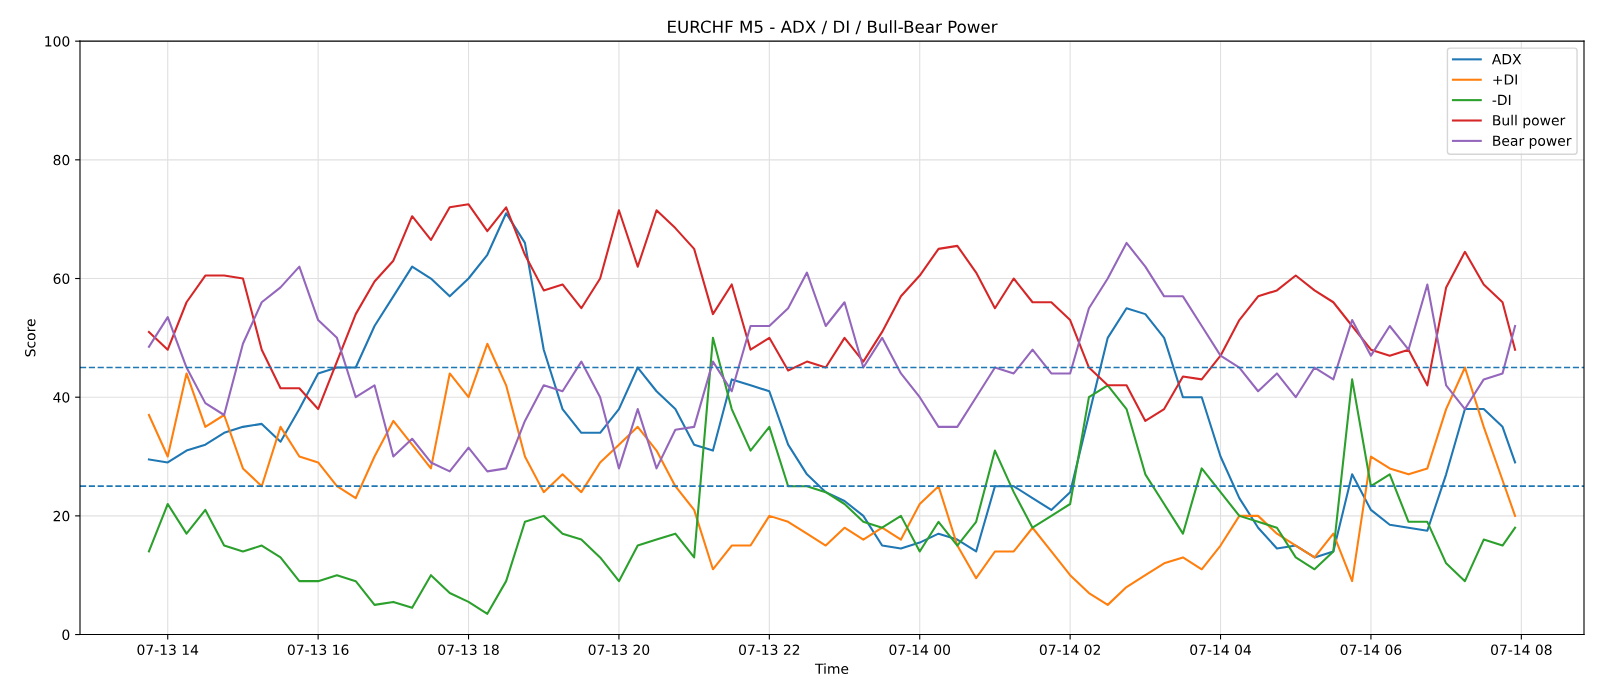 The height and width of the screenshot is (686, 1600). What do you see at coordinates (769, 650) in the screenshot?
I see `x-tick-label: 07-13 22` at bounding box center [769, 650].